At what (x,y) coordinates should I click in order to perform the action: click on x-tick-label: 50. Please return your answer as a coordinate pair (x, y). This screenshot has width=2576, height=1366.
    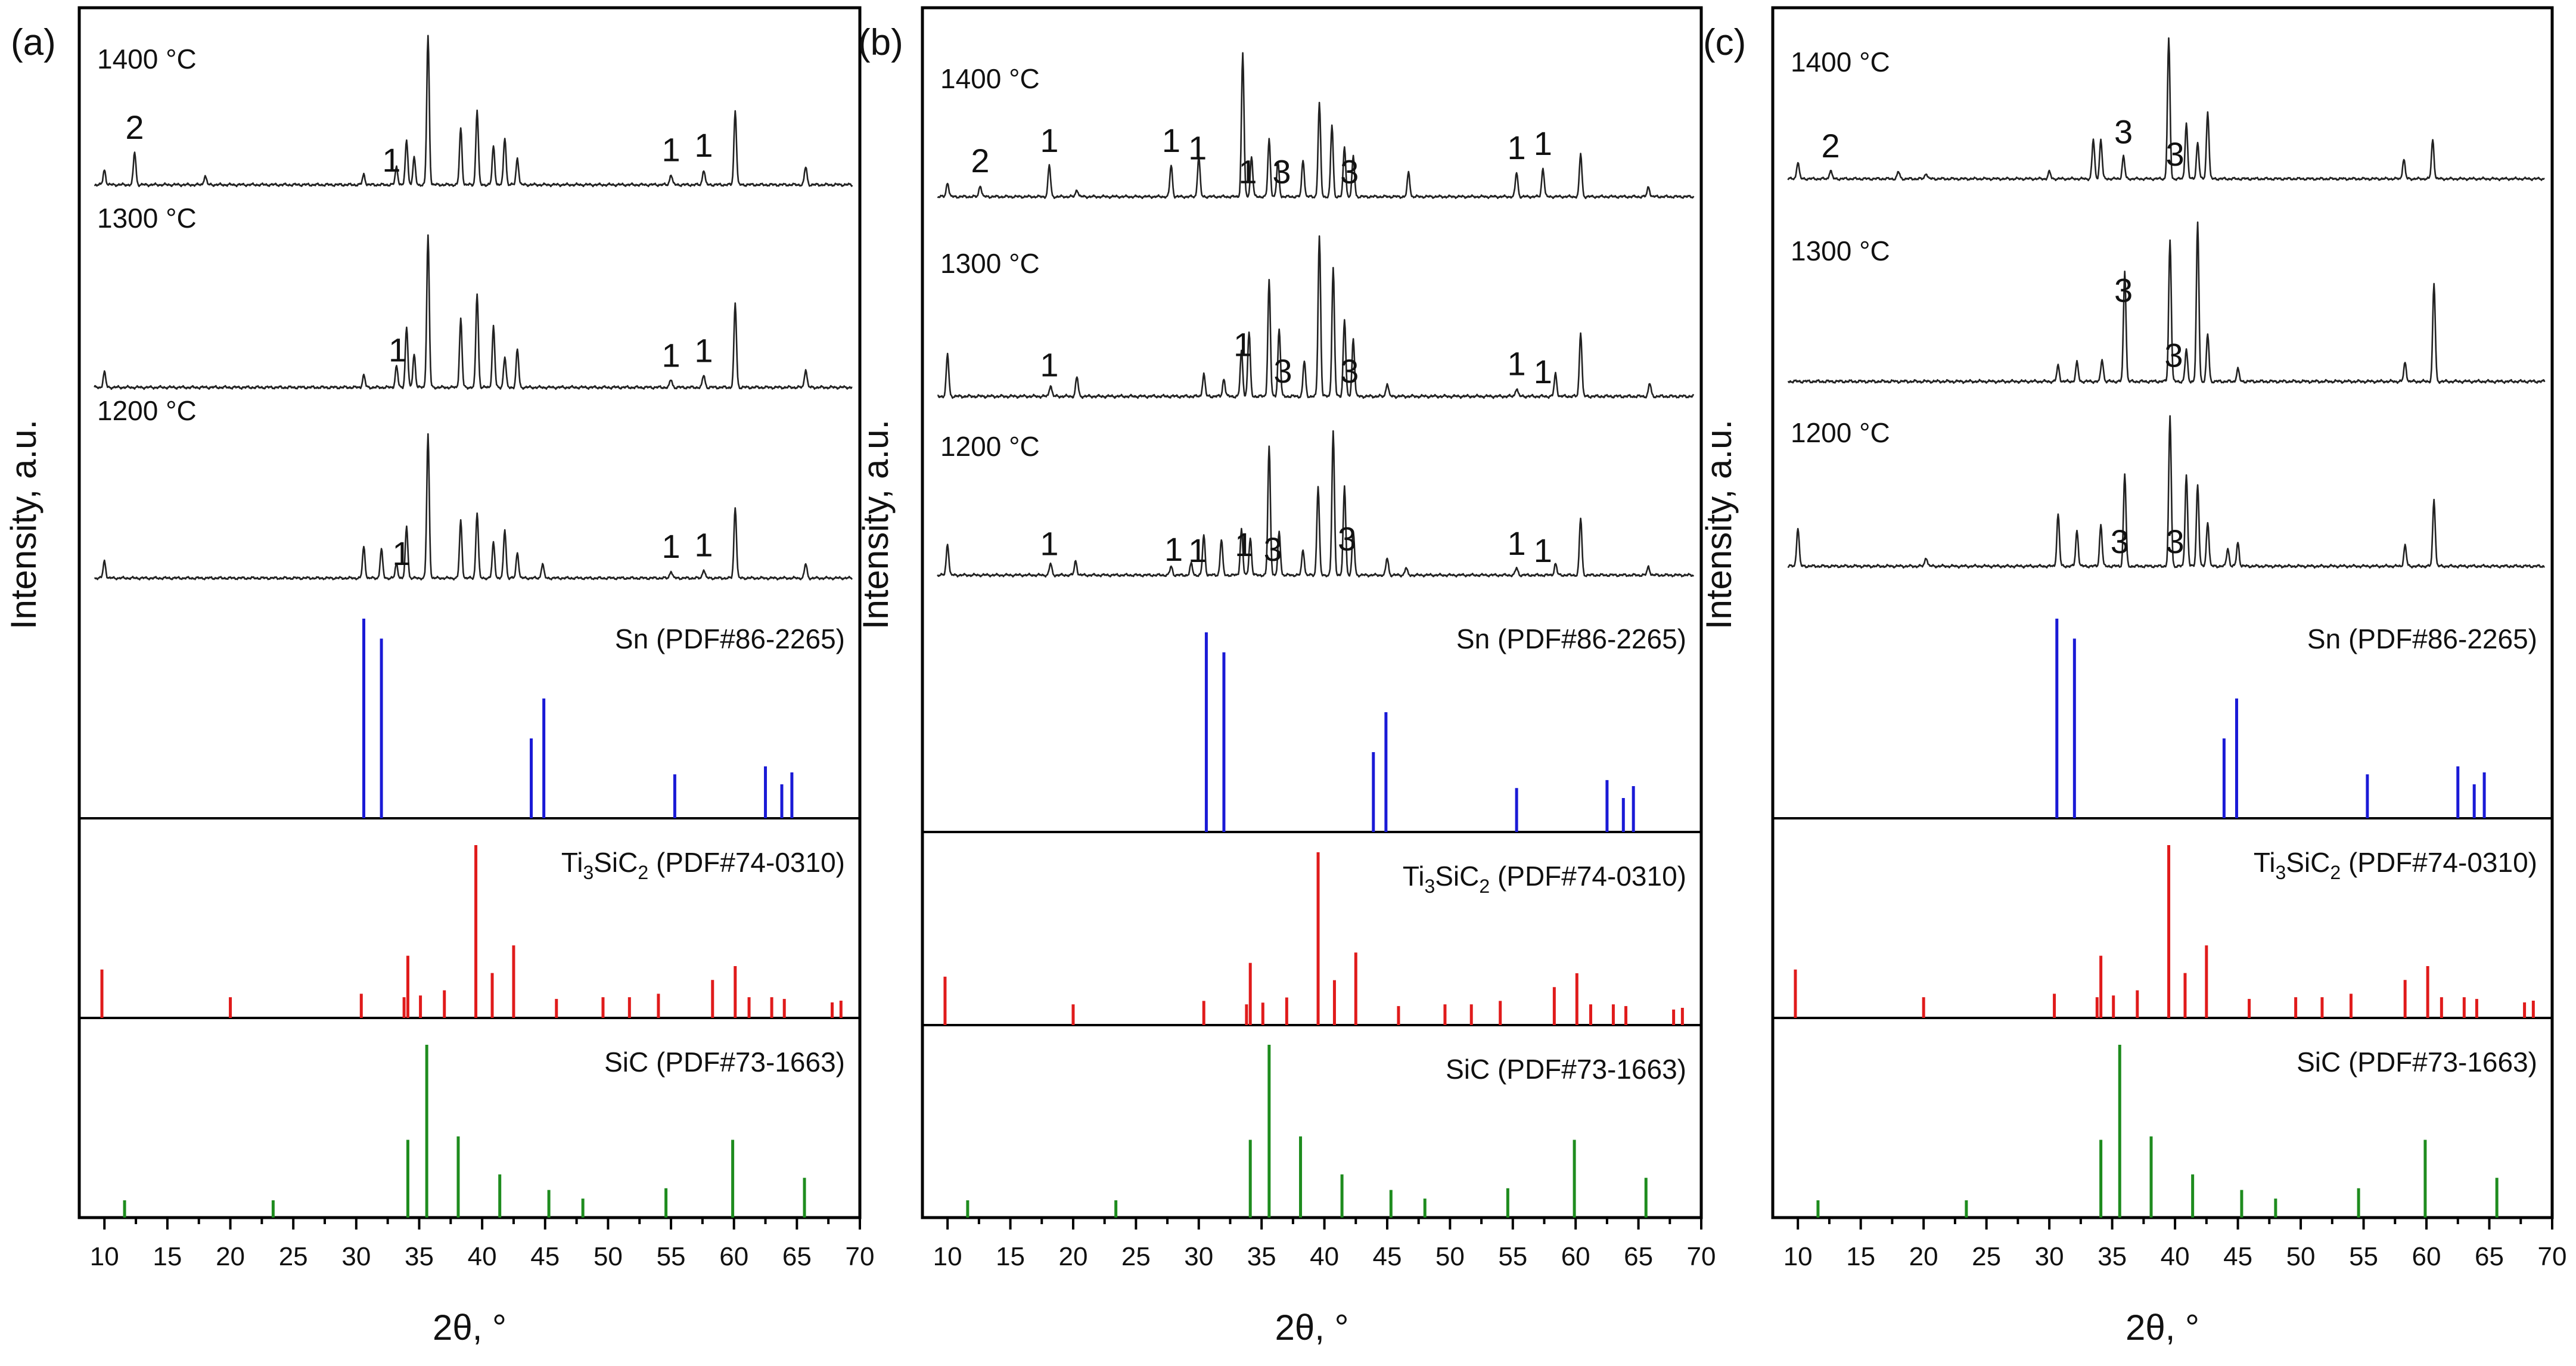
    Looking at the image, I should click on (608, 1256).